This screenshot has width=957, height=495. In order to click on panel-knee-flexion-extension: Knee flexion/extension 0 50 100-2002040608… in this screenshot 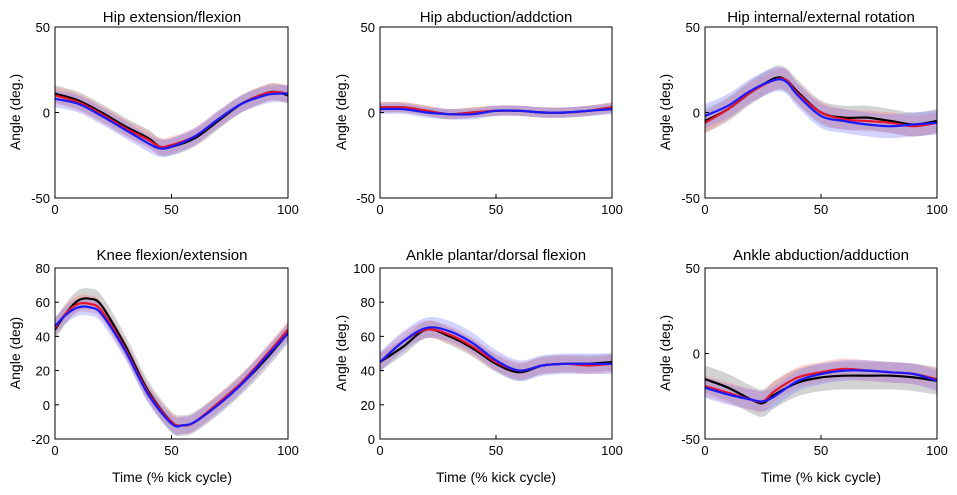, I will do `click(153, 366)`.